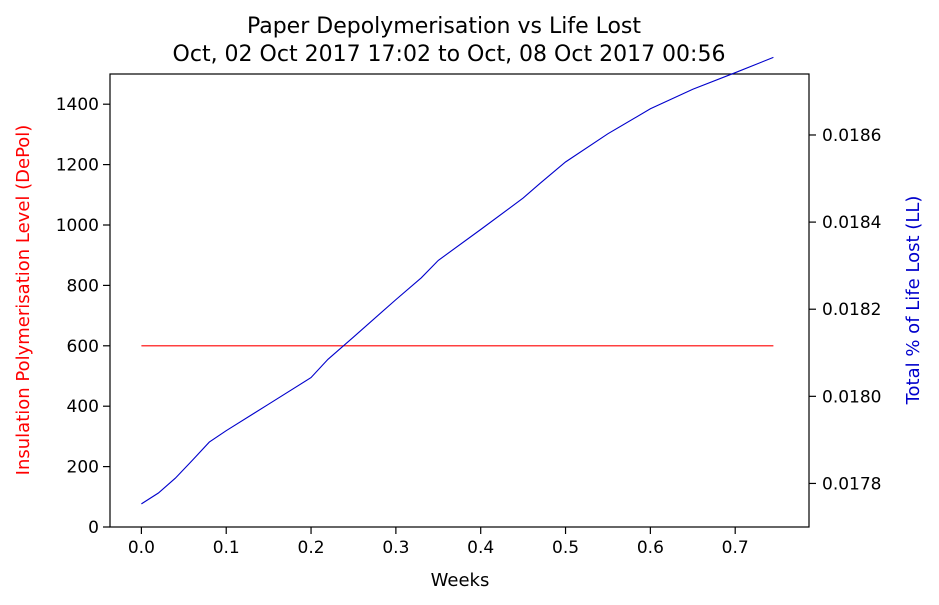 The width and height of the screenshot is (939, 605). I want to click on x-tick-label: 0.1, so click(226, 548).